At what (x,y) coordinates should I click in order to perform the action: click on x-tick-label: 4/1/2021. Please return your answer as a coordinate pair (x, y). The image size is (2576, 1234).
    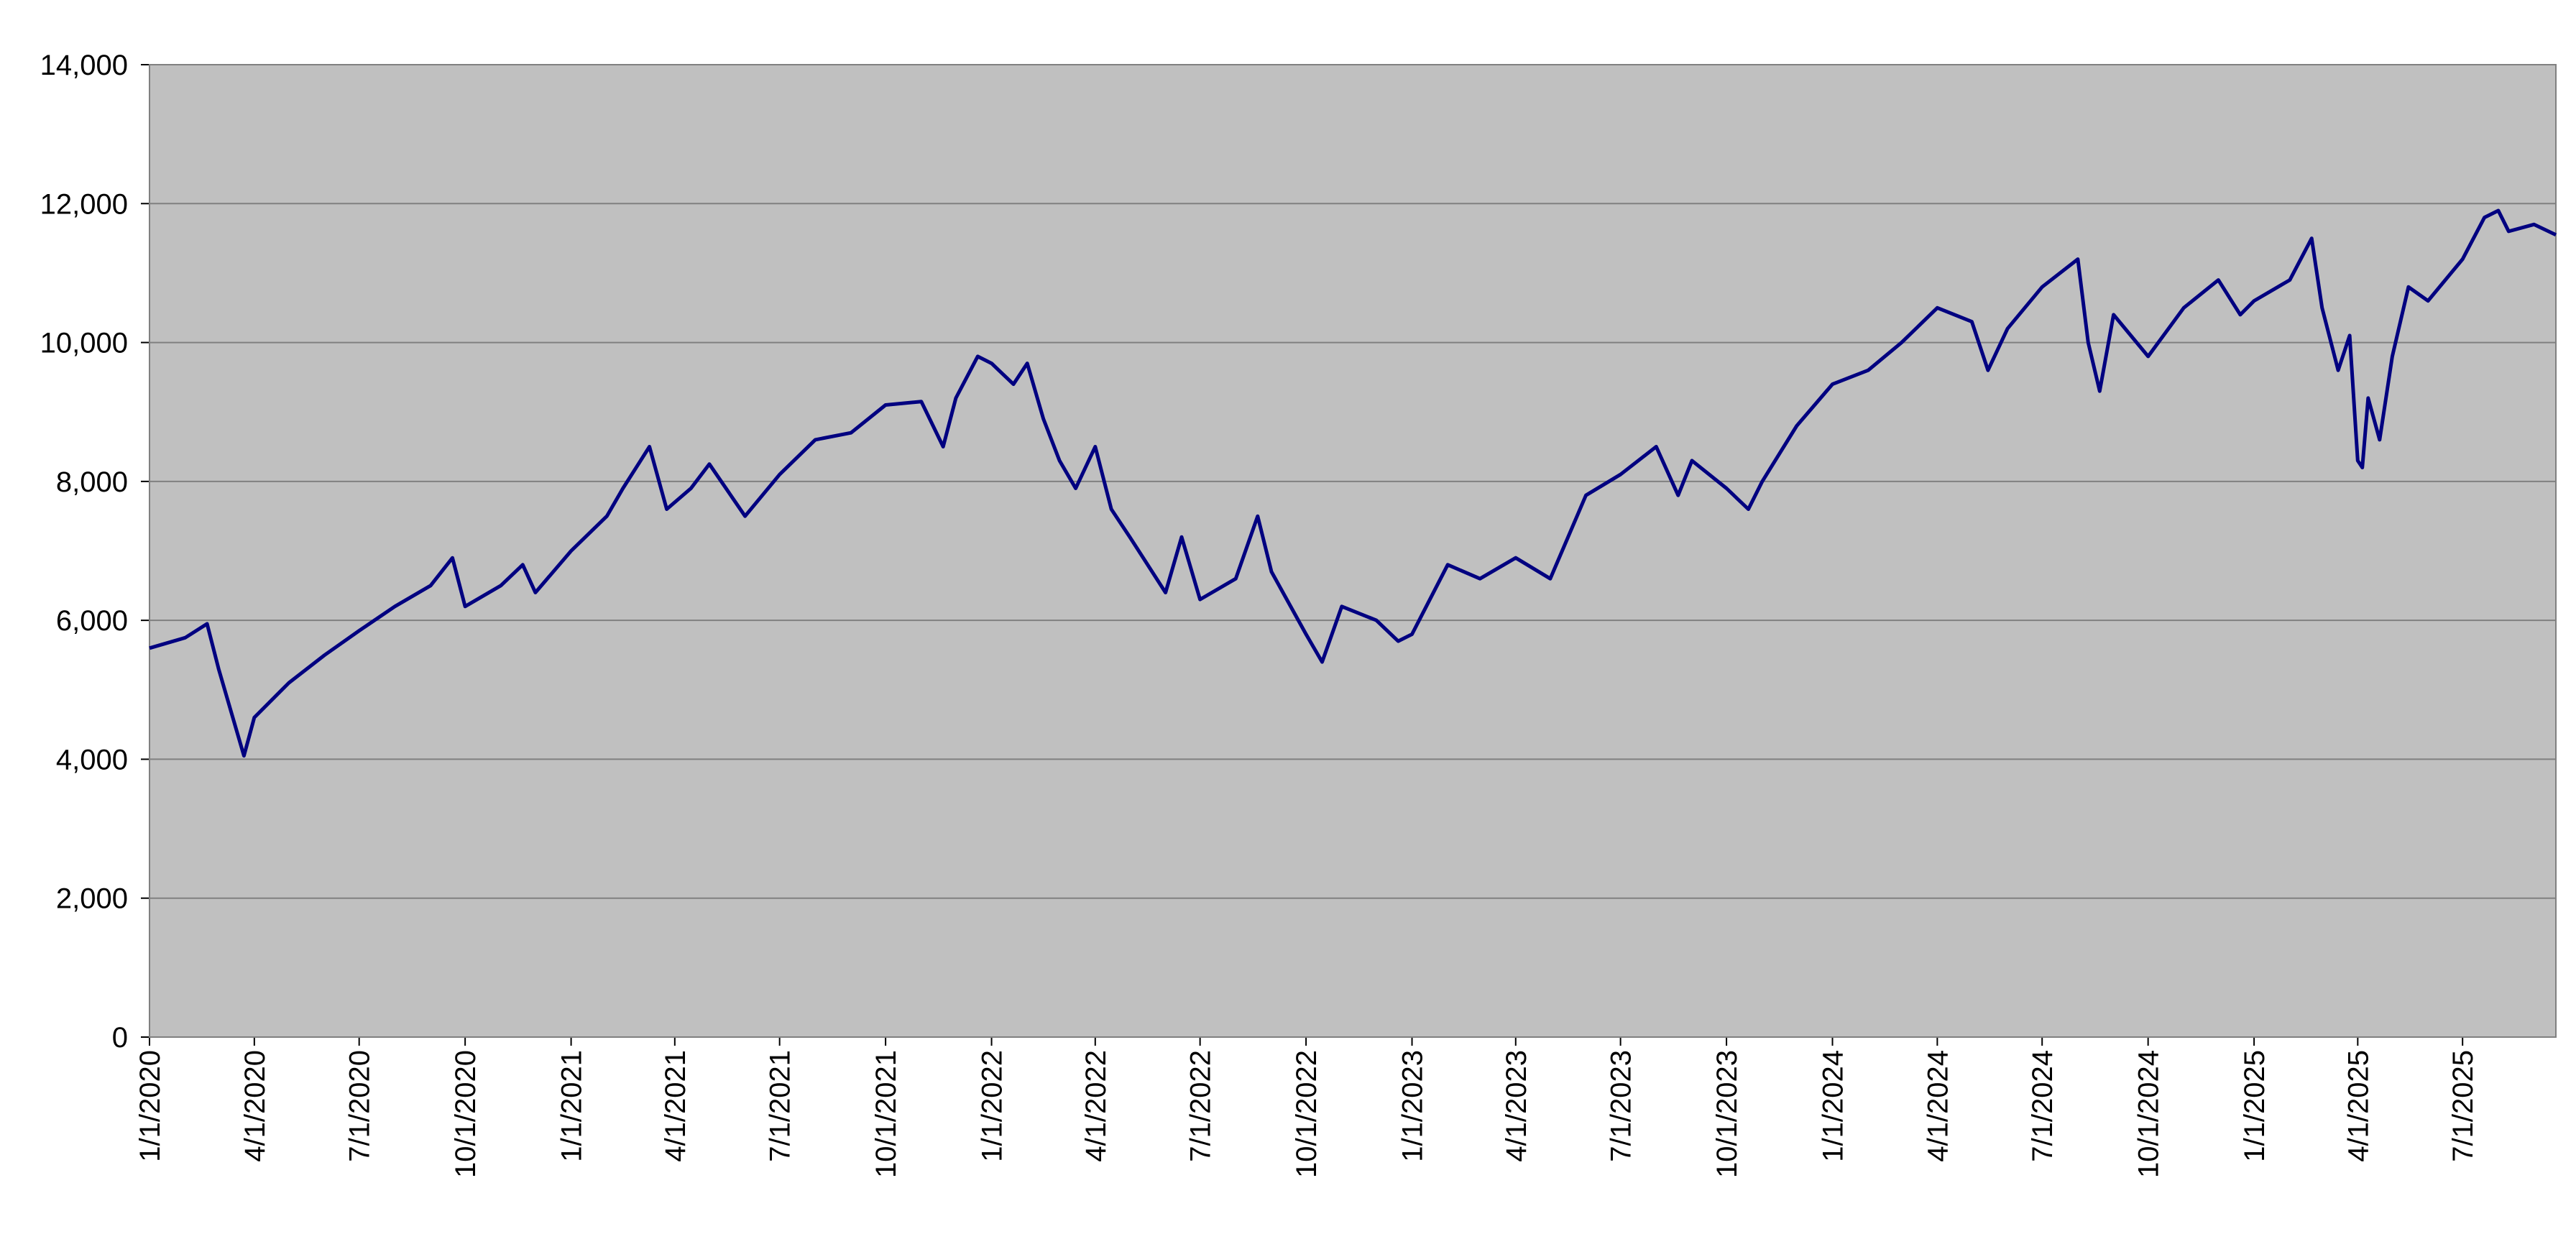
    Looking at the image, I should click on (675, 1106).